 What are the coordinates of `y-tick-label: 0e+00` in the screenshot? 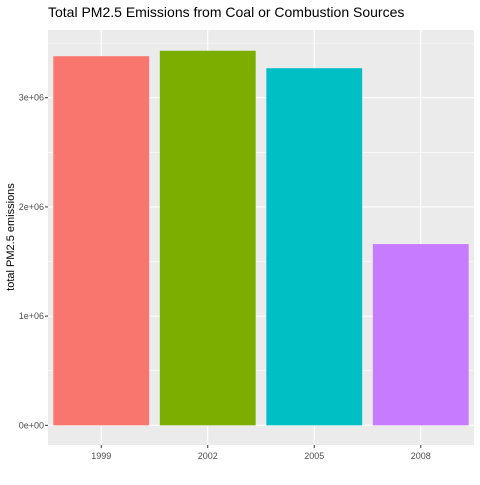 It's located at (31, 425).